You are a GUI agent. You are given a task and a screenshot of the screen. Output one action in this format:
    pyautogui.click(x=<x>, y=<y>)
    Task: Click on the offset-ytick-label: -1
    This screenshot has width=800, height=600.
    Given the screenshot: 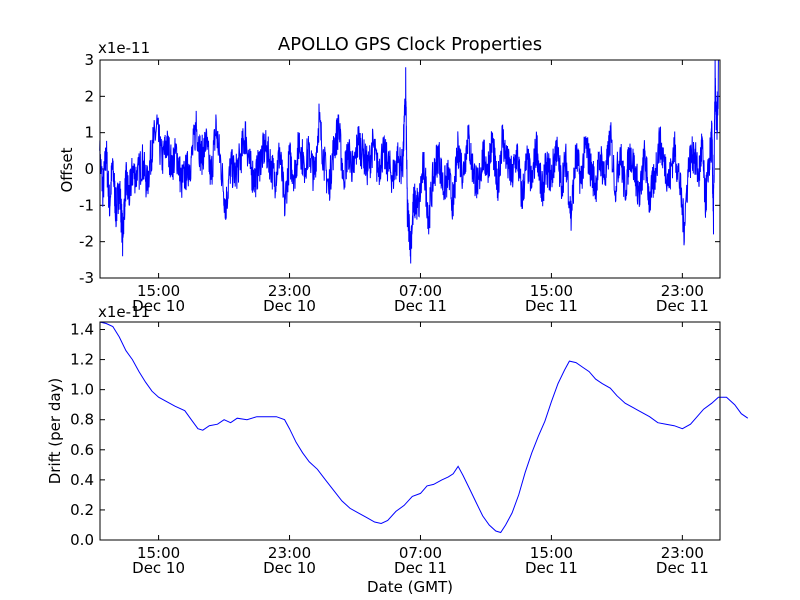 What is the action you would take?
    pyautogui.click(x=86, y=205)
    